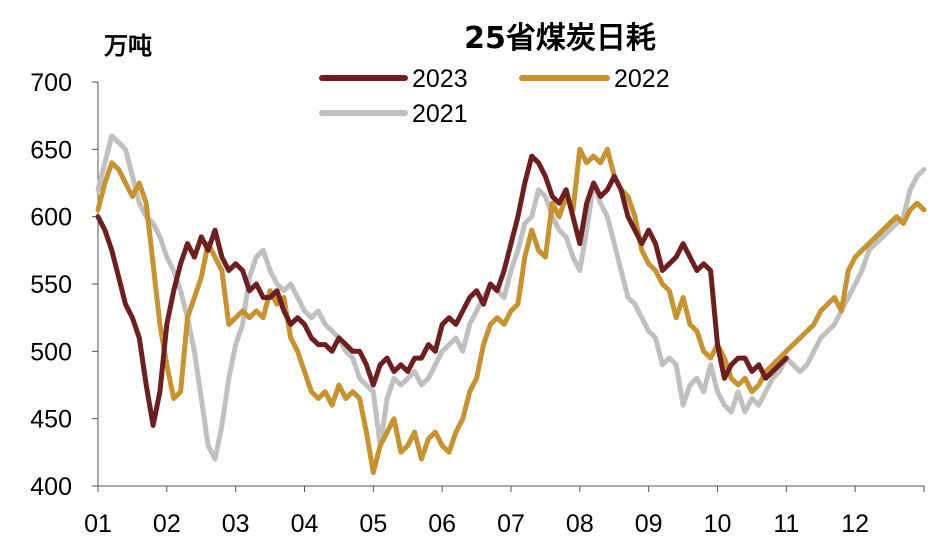 The image size is (952, 545). I want to click on y-tick-label: 700, so click(51, 83).